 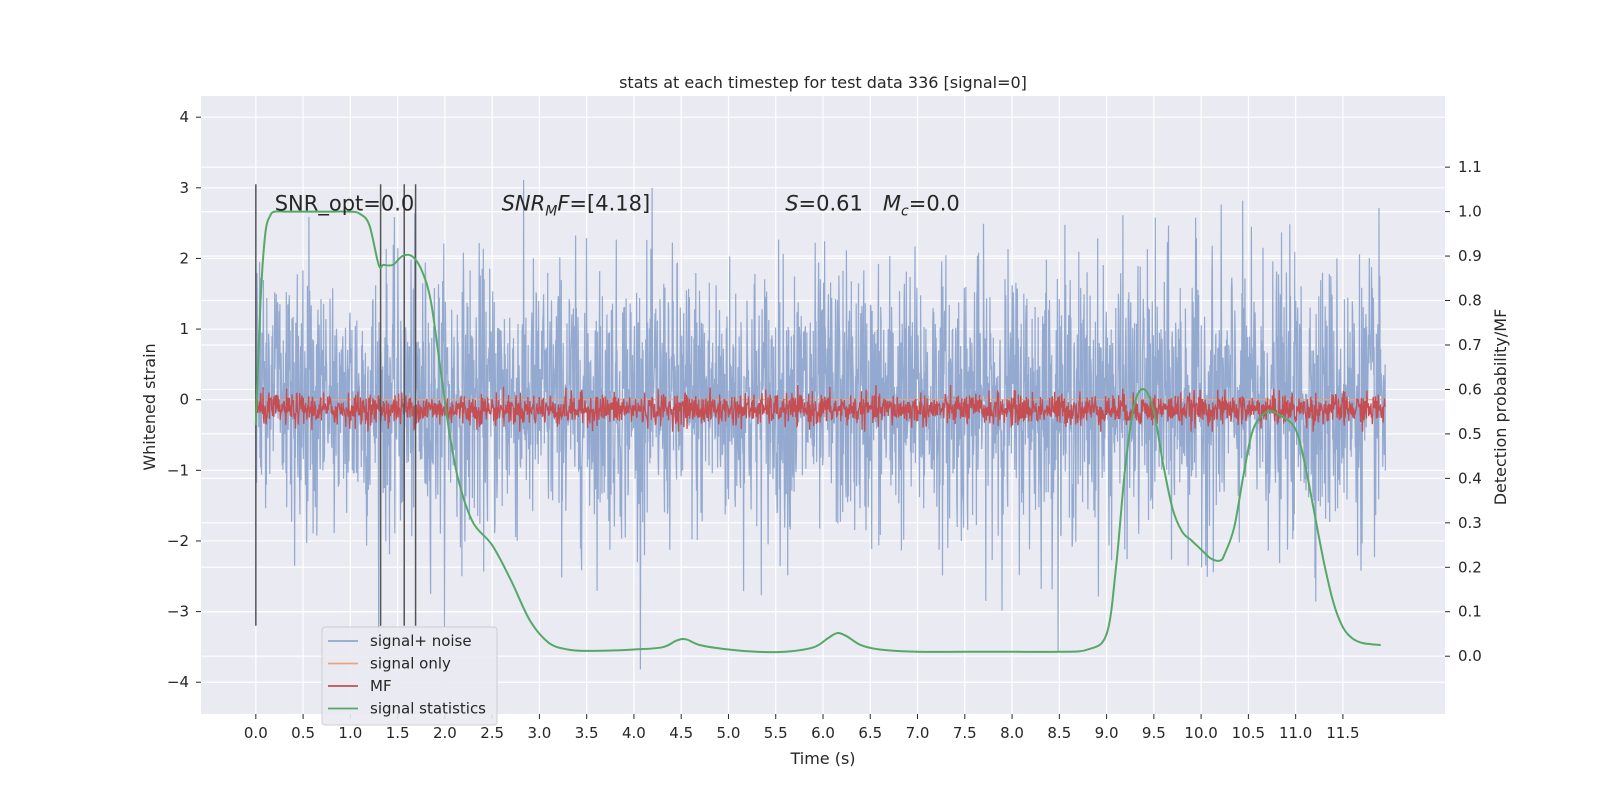 What do you see at coordinates (1295, 733) in the screenshot?
I see `x-tick-label-22: 11.0` at bounding box center [1295, 733].